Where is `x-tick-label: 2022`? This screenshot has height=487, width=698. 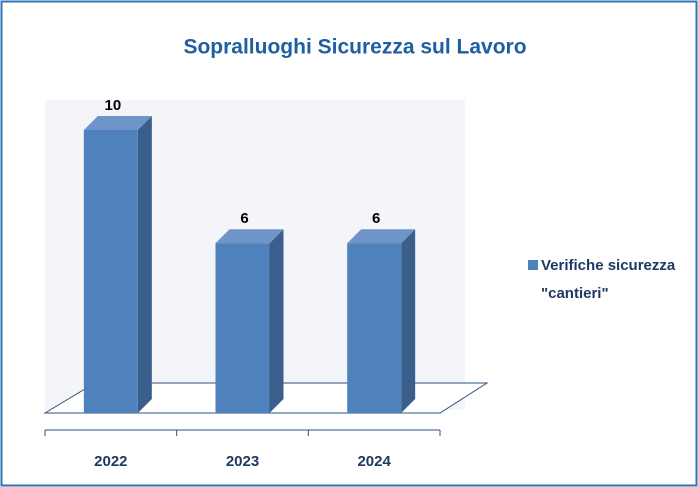
x-tick-label: 2022 is located at coordinates (110, 461).